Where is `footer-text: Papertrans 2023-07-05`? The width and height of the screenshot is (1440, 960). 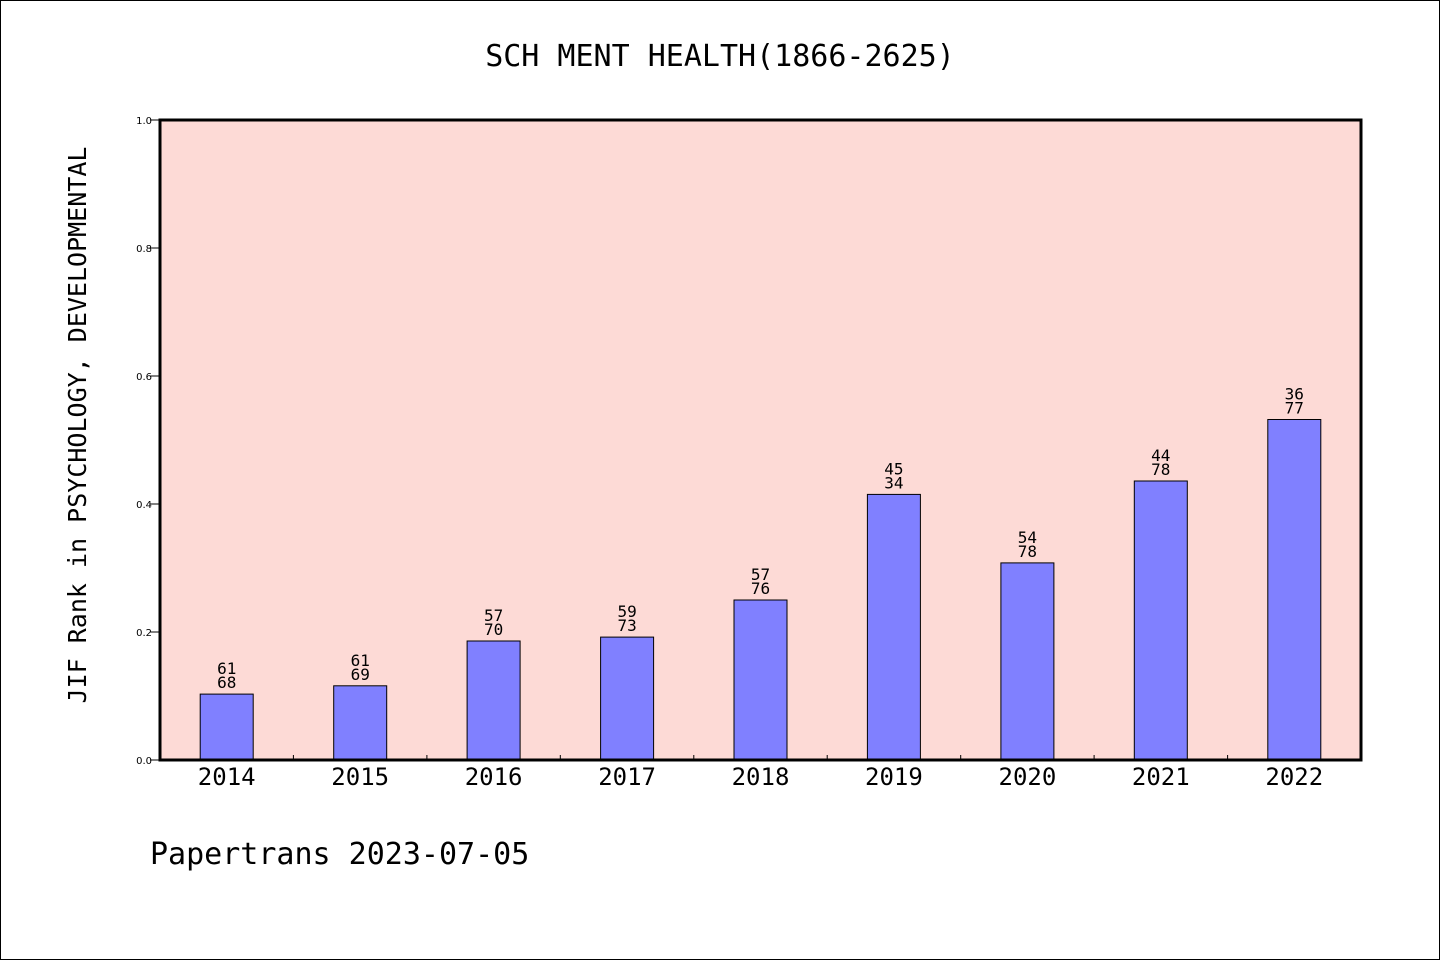
footer-text: Papertrans 2023-07-05 is located at coordinates (339, 854).